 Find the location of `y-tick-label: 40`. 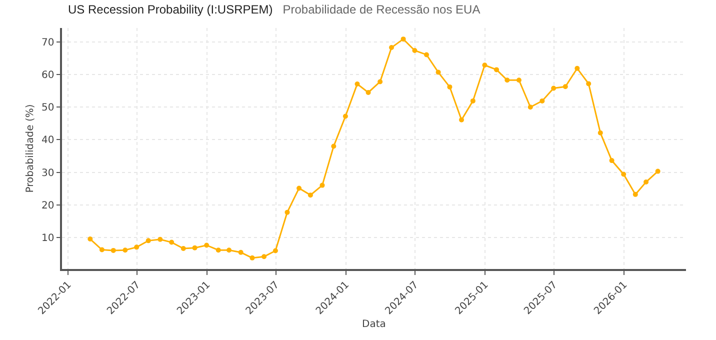

y-tick-label: 40 is located at coordinates (48, 140).